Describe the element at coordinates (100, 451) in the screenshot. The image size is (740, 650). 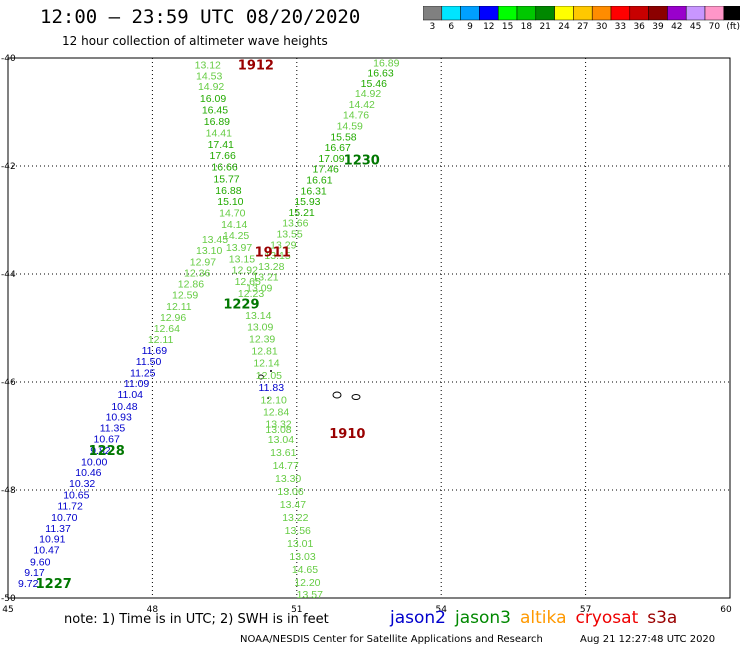
I see `wave-height-jason2: 9.82` at that location.